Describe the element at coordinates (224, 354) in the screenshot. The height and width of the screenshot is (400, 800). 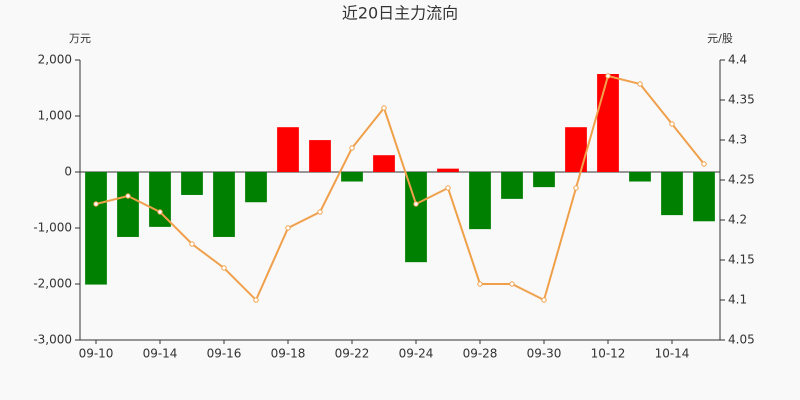
I see `x-tick-label: 09-16` at that location.